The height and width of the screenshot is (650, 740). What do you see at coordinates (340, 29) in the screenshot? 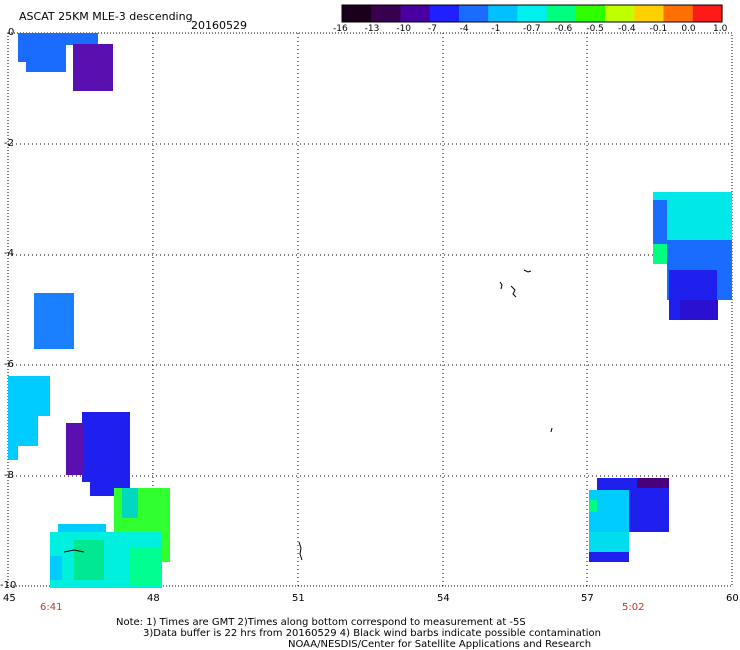
I see `colorbar-label: -16` at bounding box center [340, 29].